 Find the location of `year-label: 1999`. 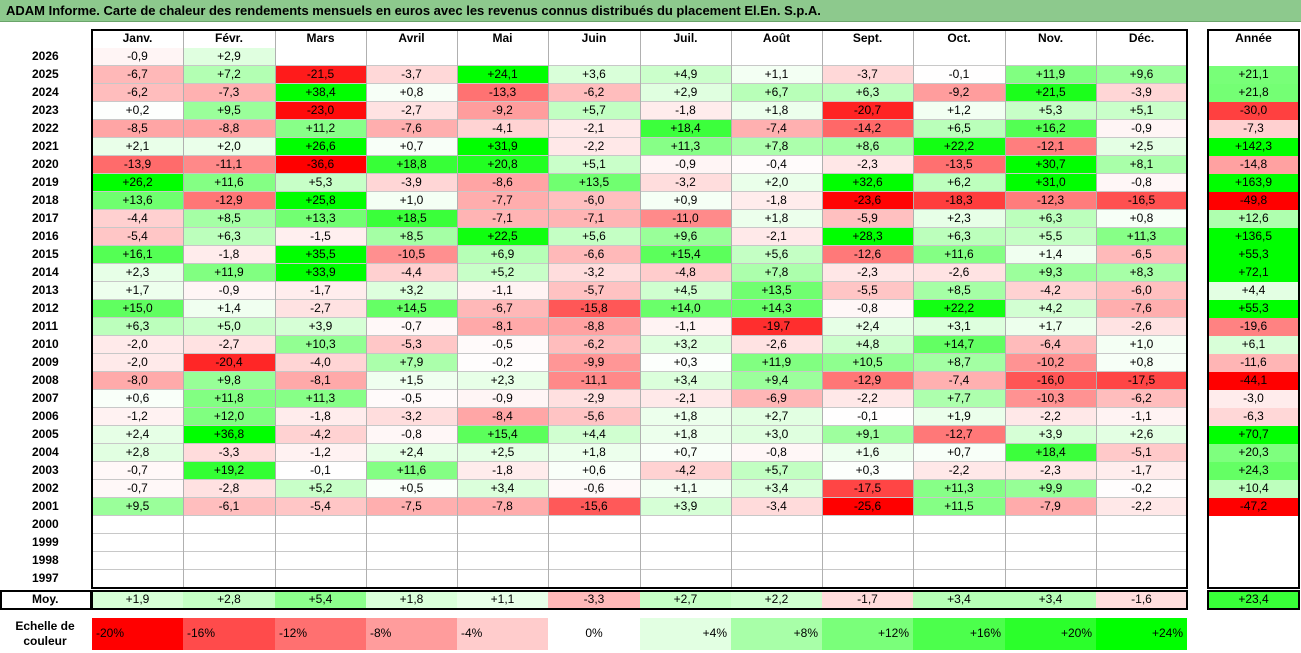

year-label: 1999 is located at coordinates (45, 542).